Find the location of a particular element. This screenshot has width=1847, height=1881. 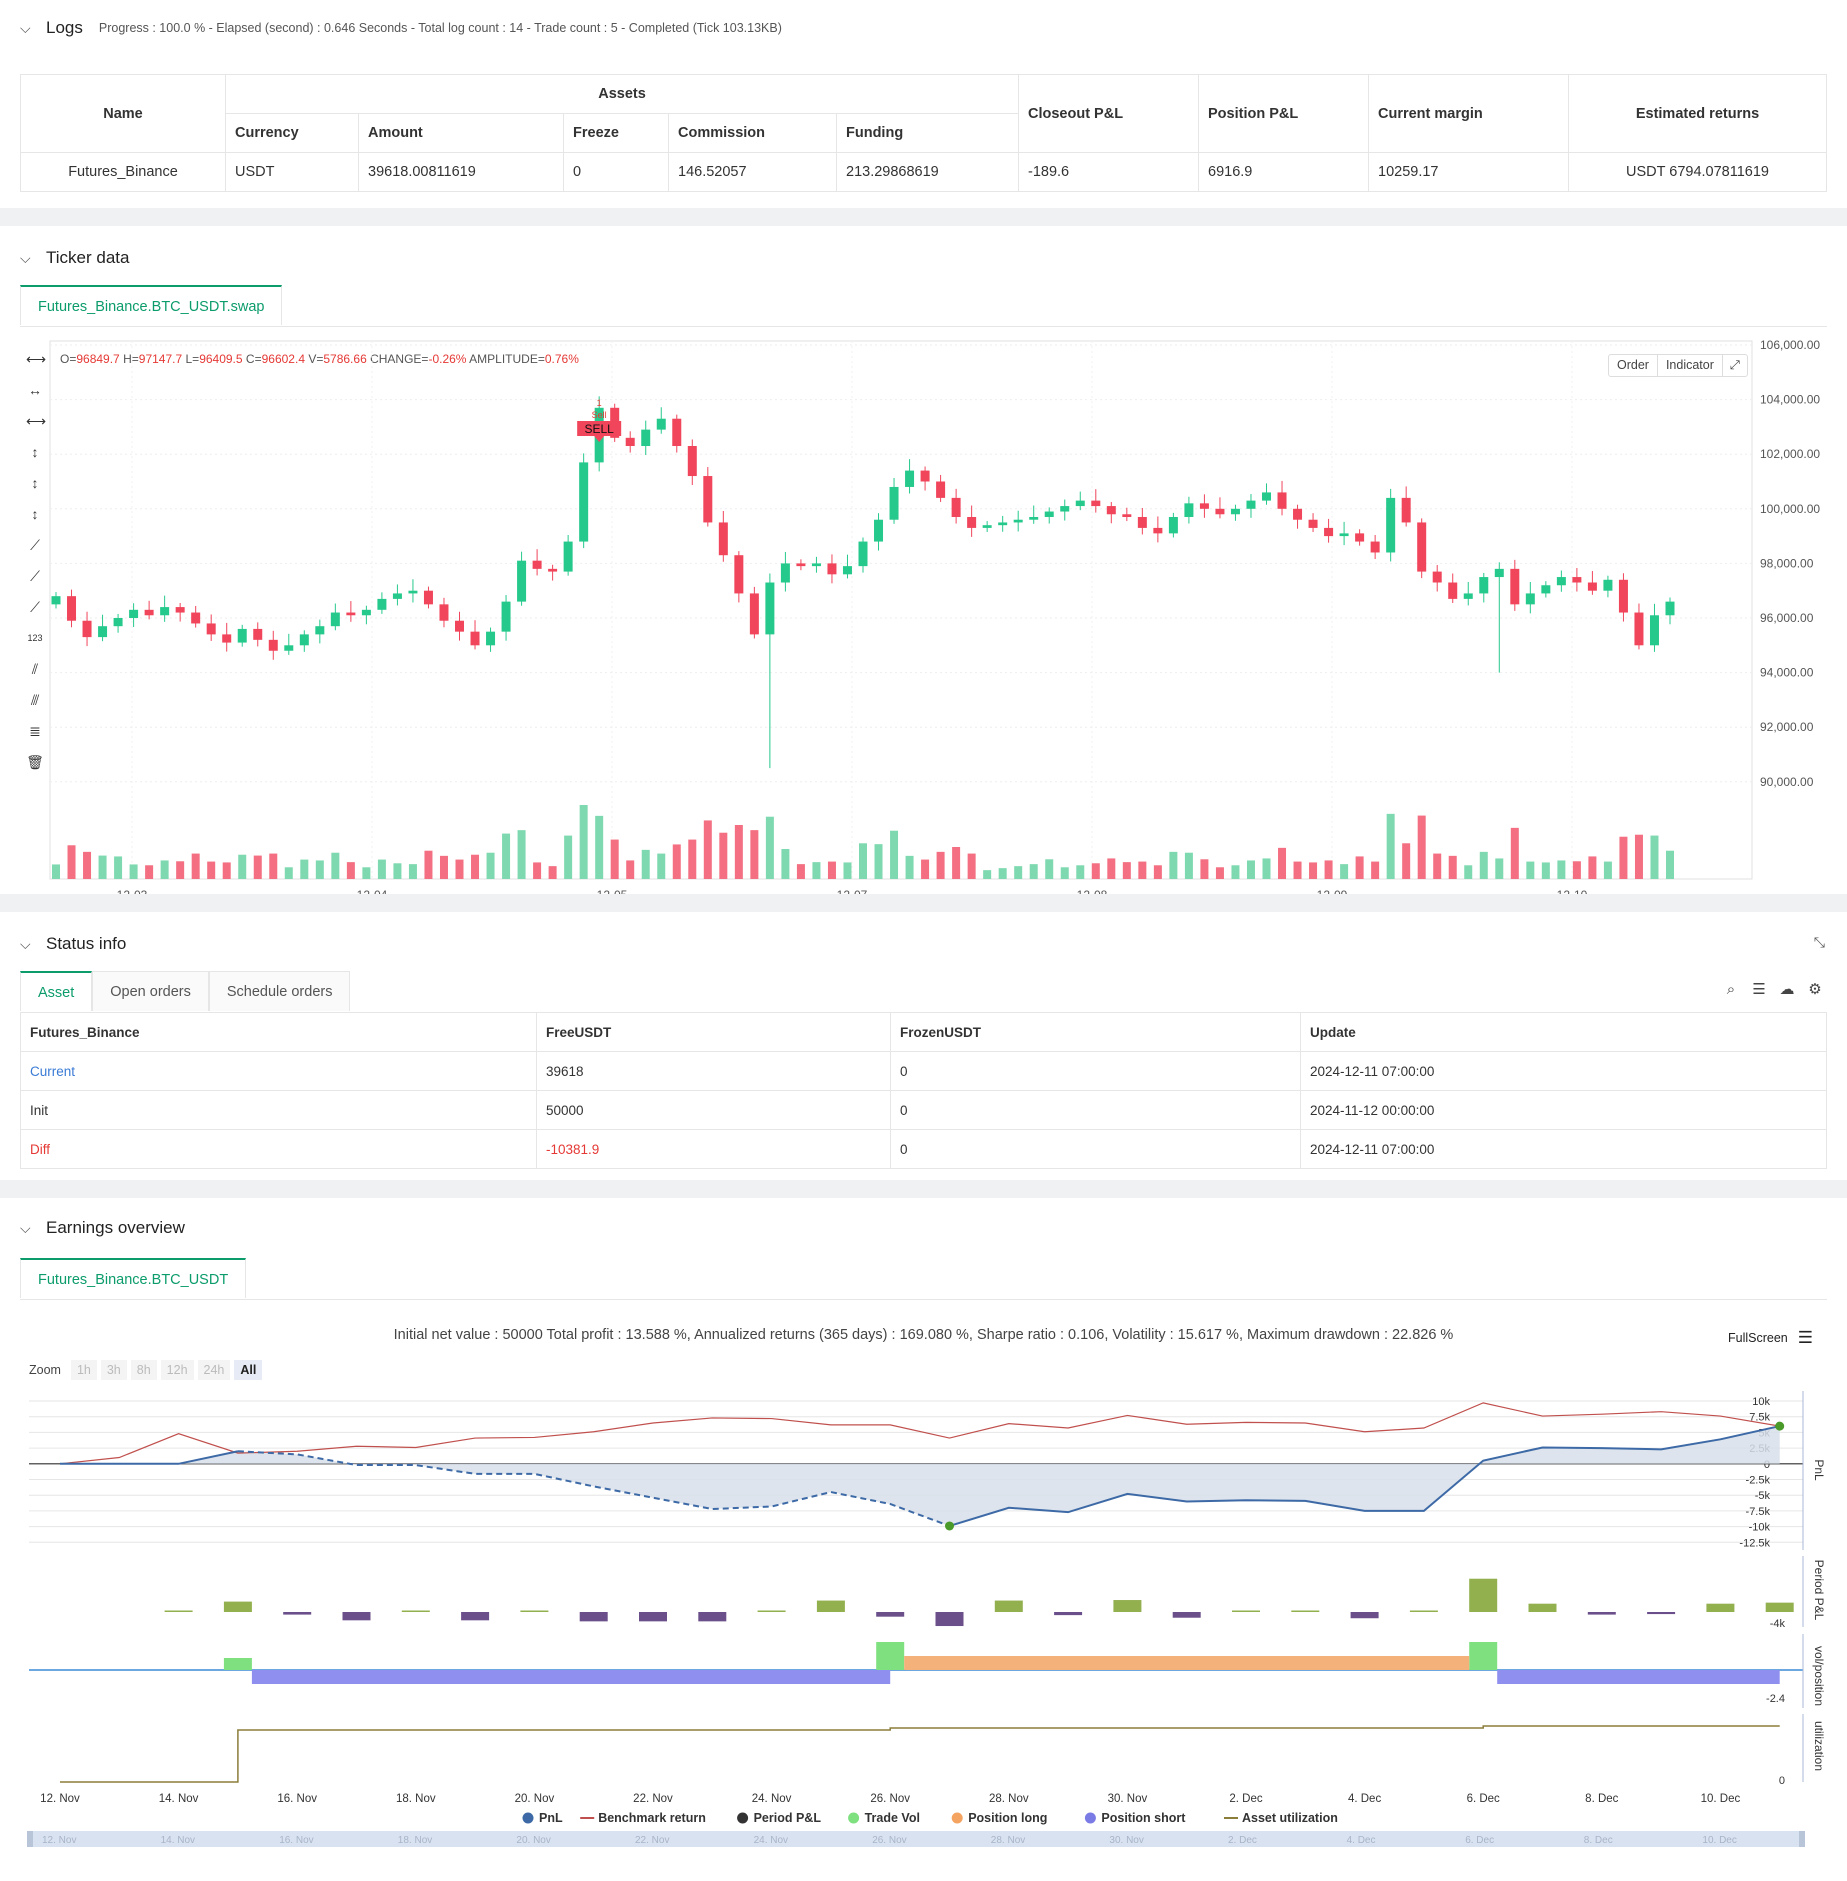

search-icon: ⌕ is located at coordinates (1731, 989).